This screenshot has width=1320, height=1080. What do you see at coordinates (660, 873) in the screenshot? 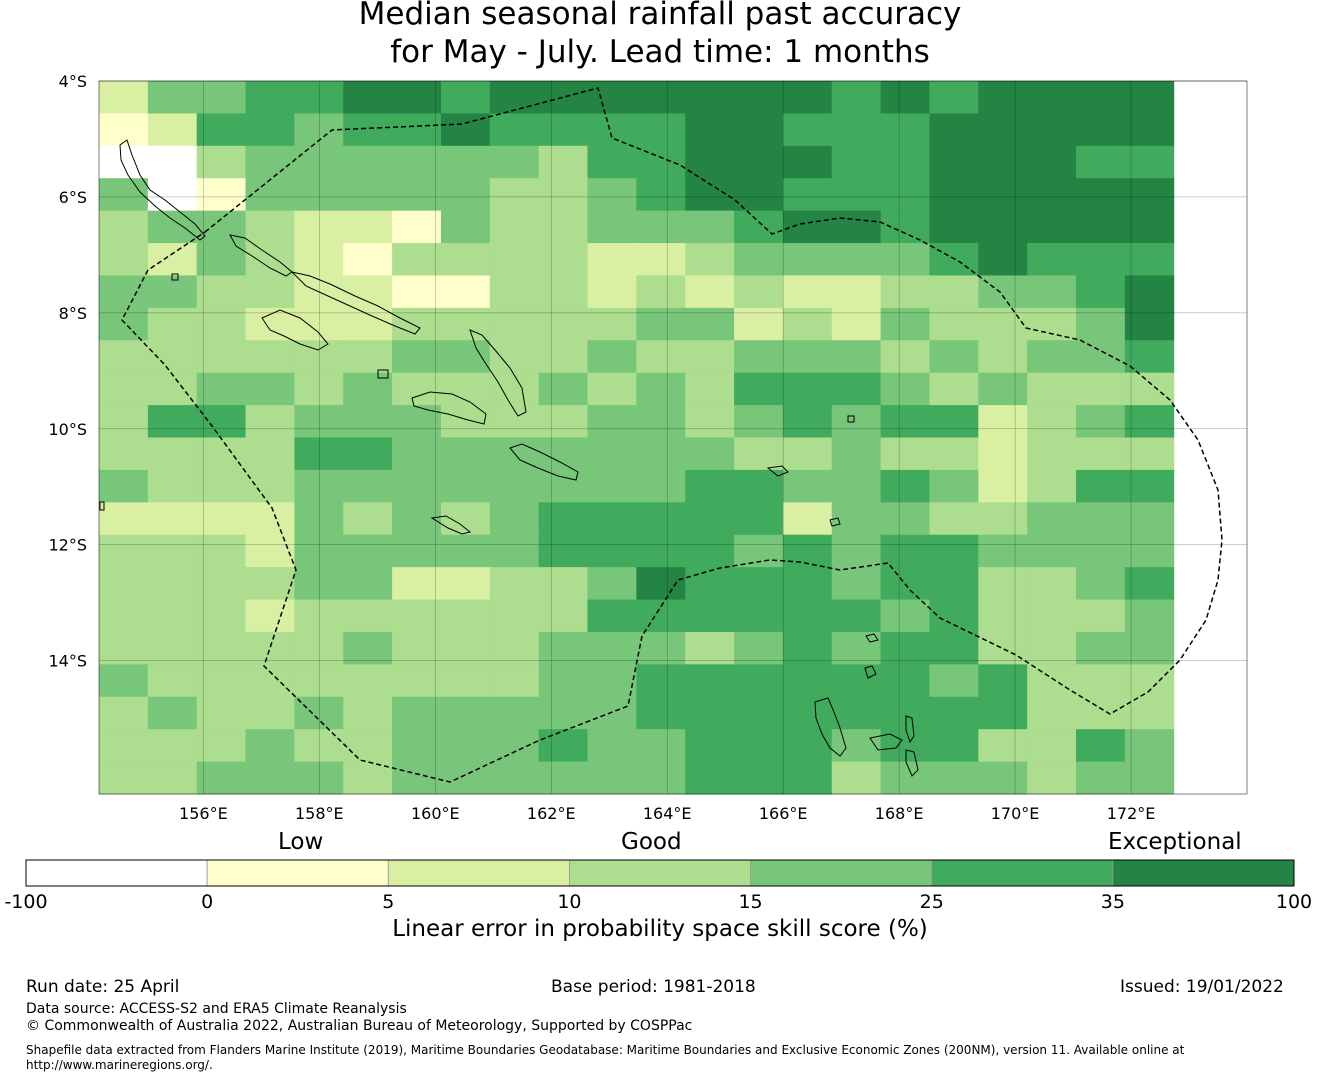
I see `colorbar` at bounding box center [660, 873].